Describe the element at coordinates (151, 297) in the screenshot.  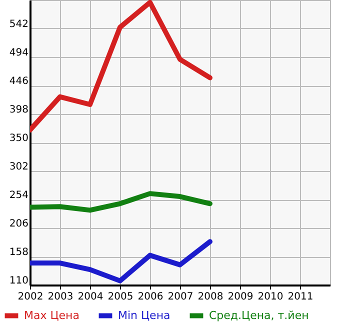
I see `x-tick-label: 2006` at that location.